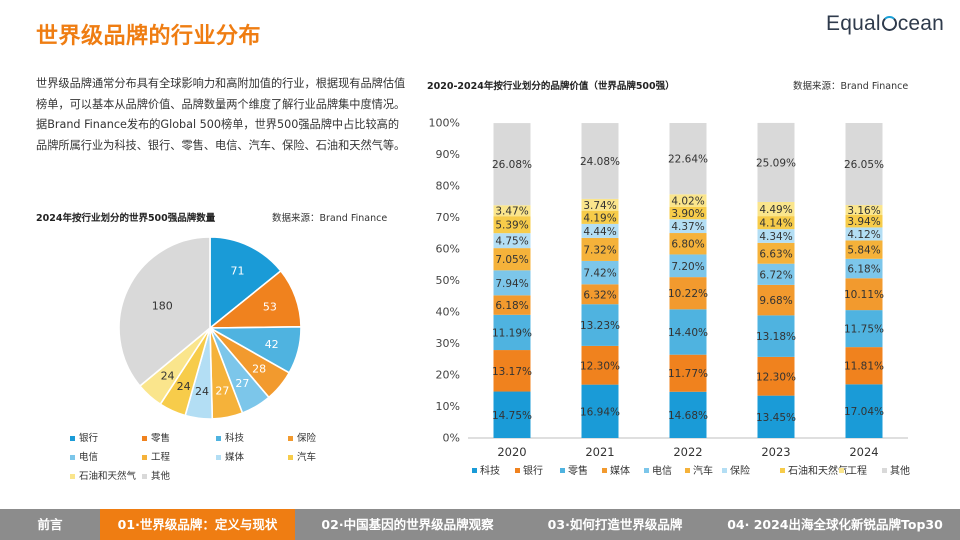 This screenshot has height=540, width=960. What do you see at coordinates (578, 470) in the screenshot?
I see `bar-legend-label: 零售` at bounding box center [578, 470].